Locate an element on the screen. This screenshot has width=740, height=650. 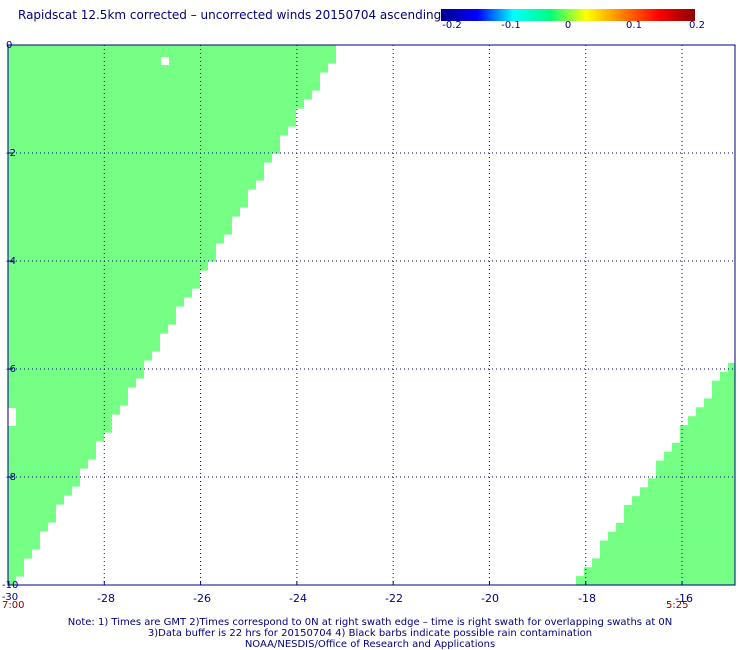
lon-label-16w: -16 is located at coordinates (684, 598).